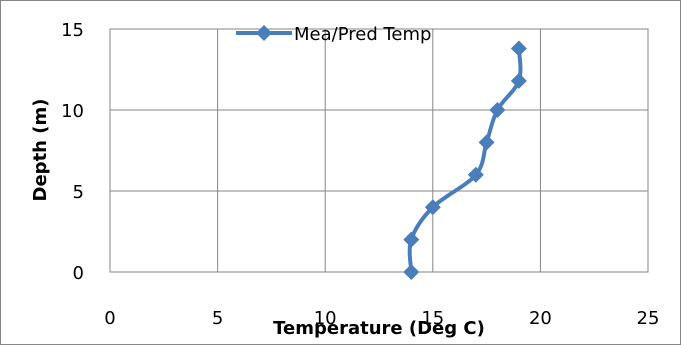 The image size is (681, 345). I want to click on legend-diamond-marker, so click(264, 33).